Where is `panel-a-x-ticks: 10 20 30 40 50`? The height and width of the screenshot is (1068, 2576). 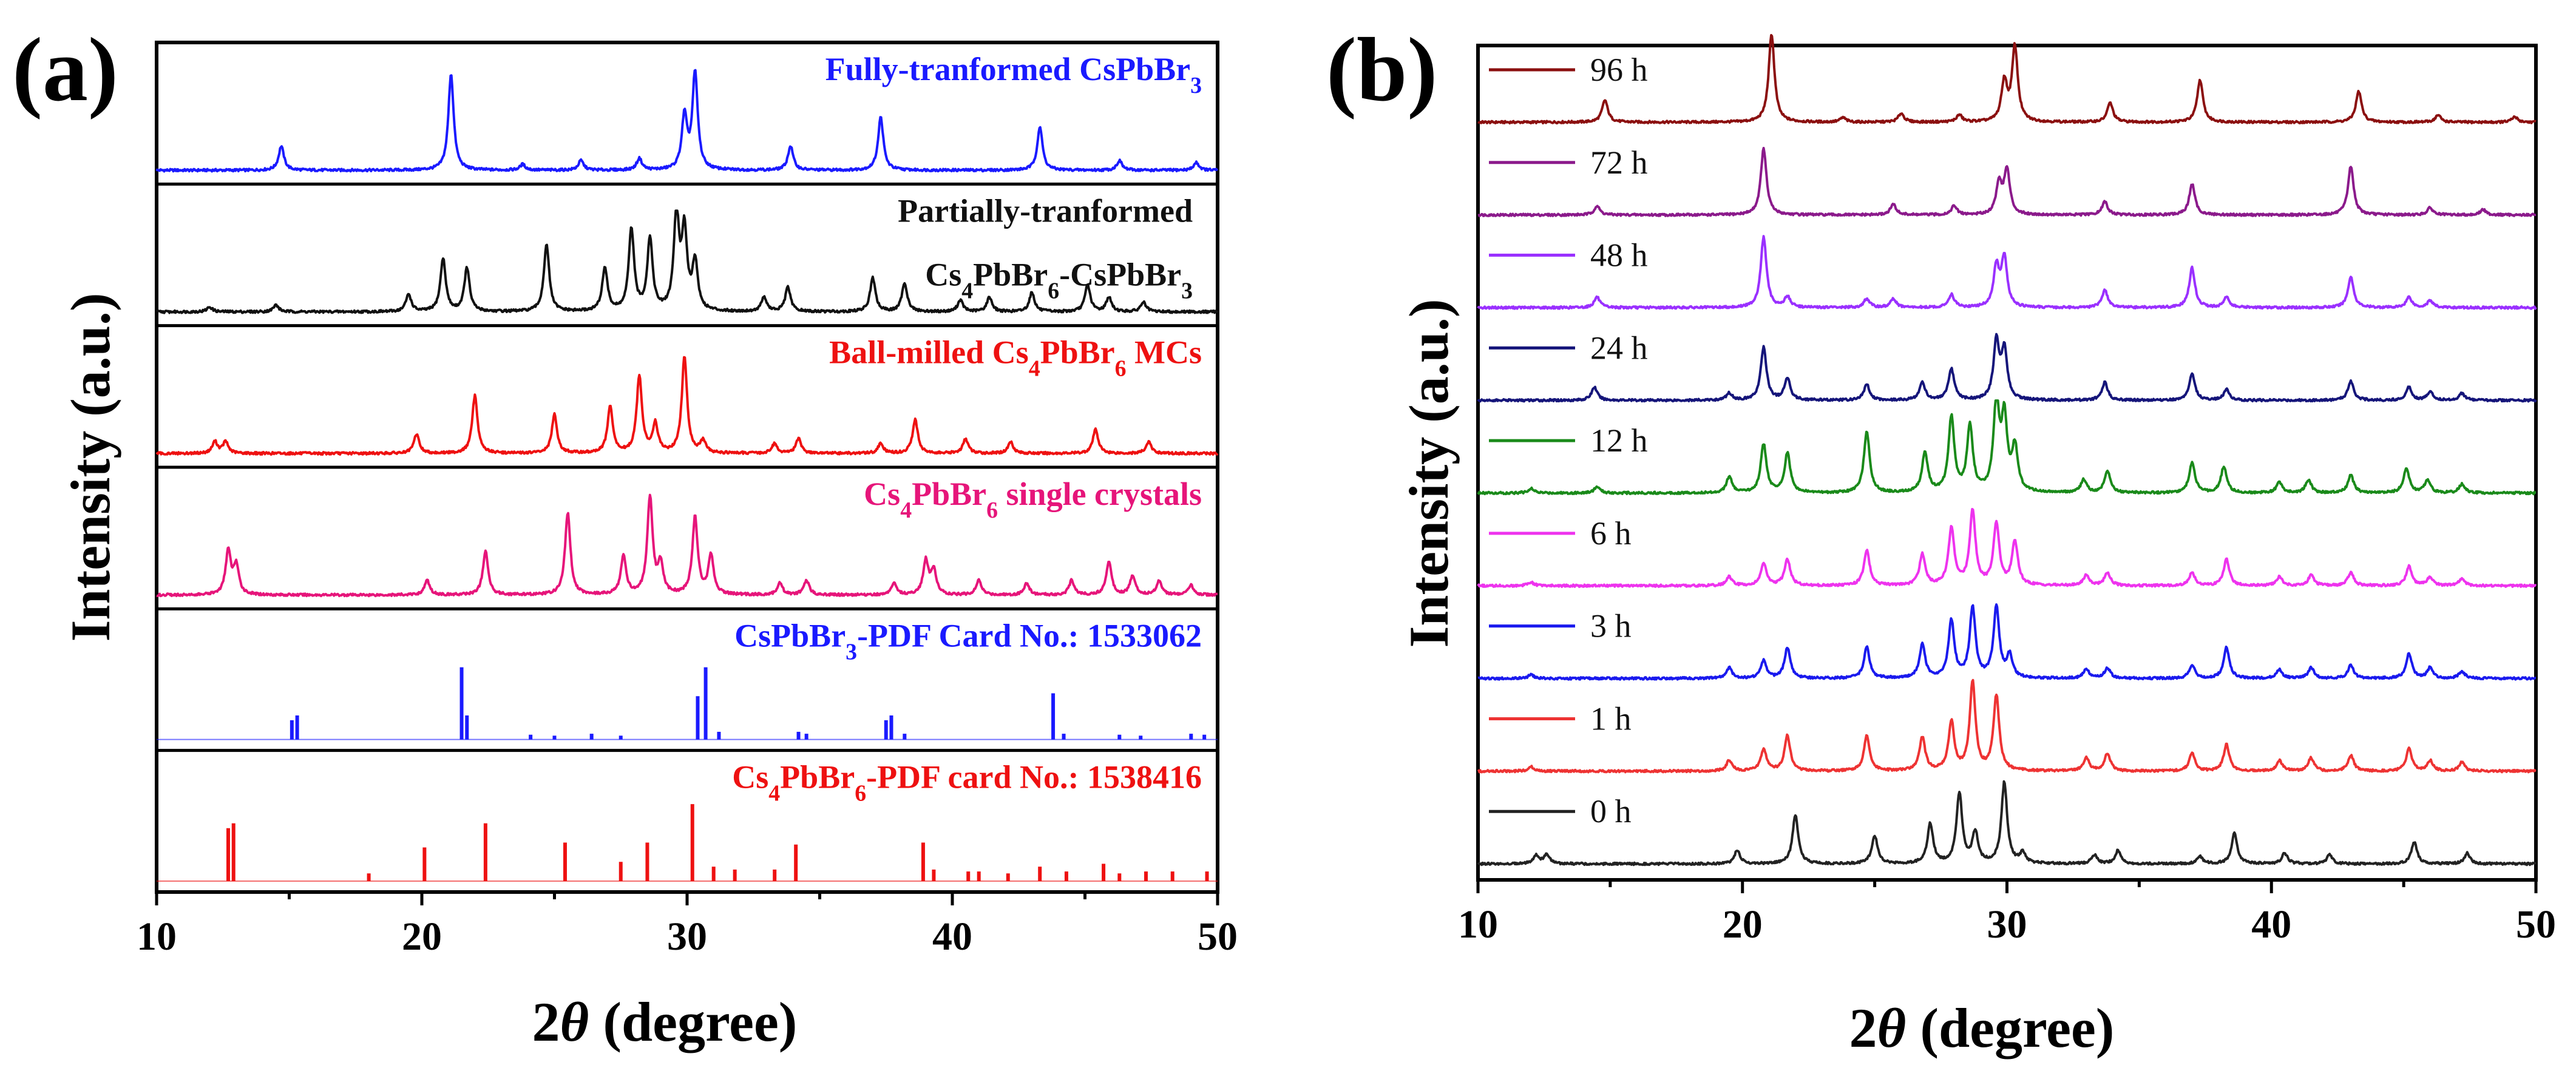
panel-a-x-ticks: 10 20 30 40 50 is located at coordinates (688, 925).